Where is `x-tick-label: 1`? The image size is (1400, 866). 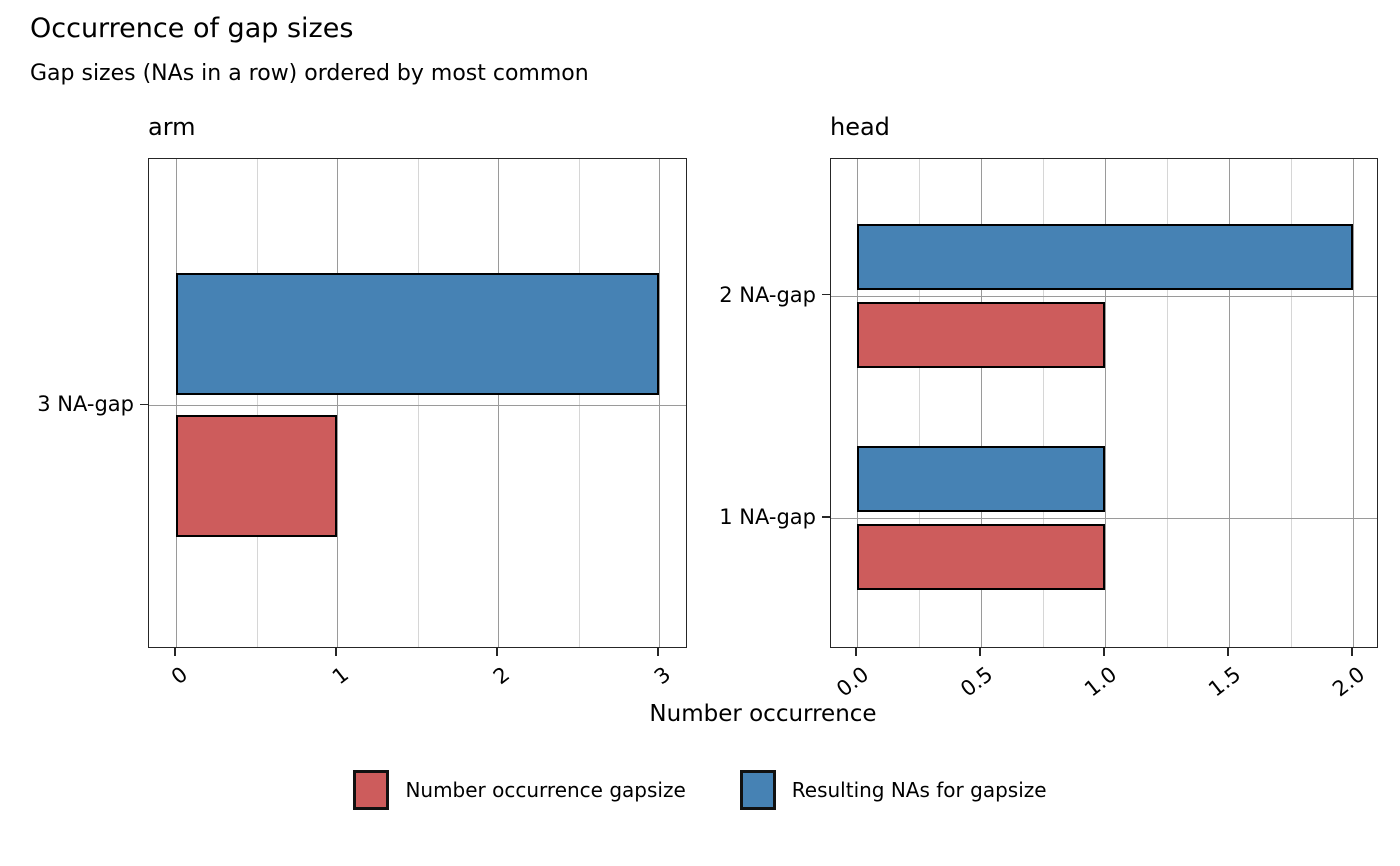 x-tick-label: 1 is located at coordinates (340, 676).